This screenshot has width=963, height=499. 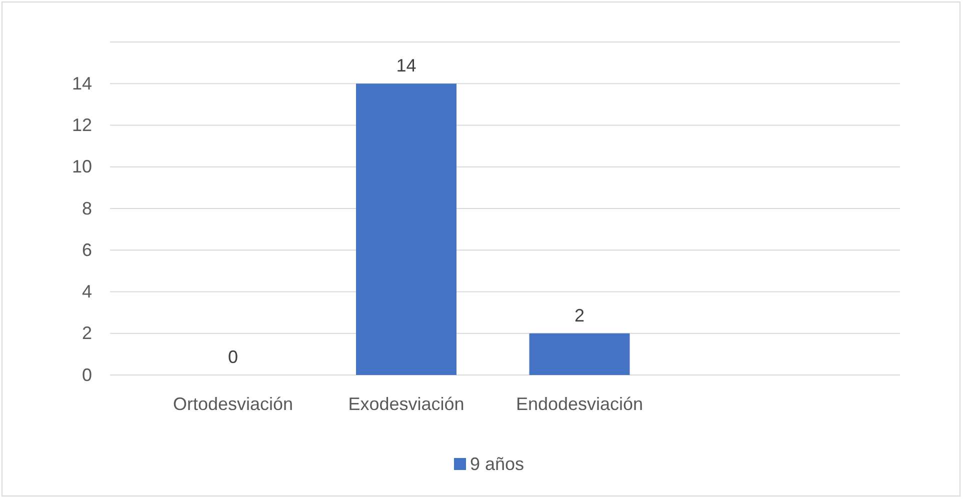 I want to click on y-tick-label: 12, so click(x=82, y=125).